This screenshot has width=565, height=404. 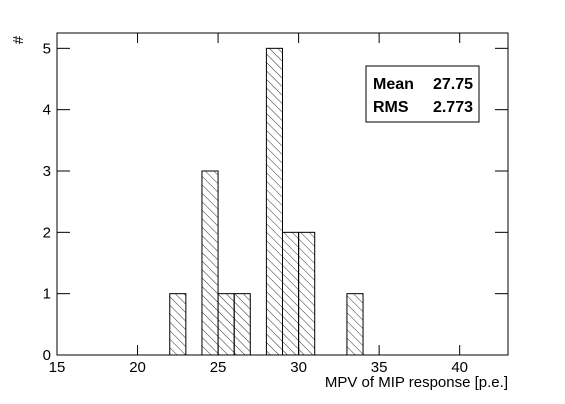 I want to click on stat-value: 2.773, so click(x=453, y=107).